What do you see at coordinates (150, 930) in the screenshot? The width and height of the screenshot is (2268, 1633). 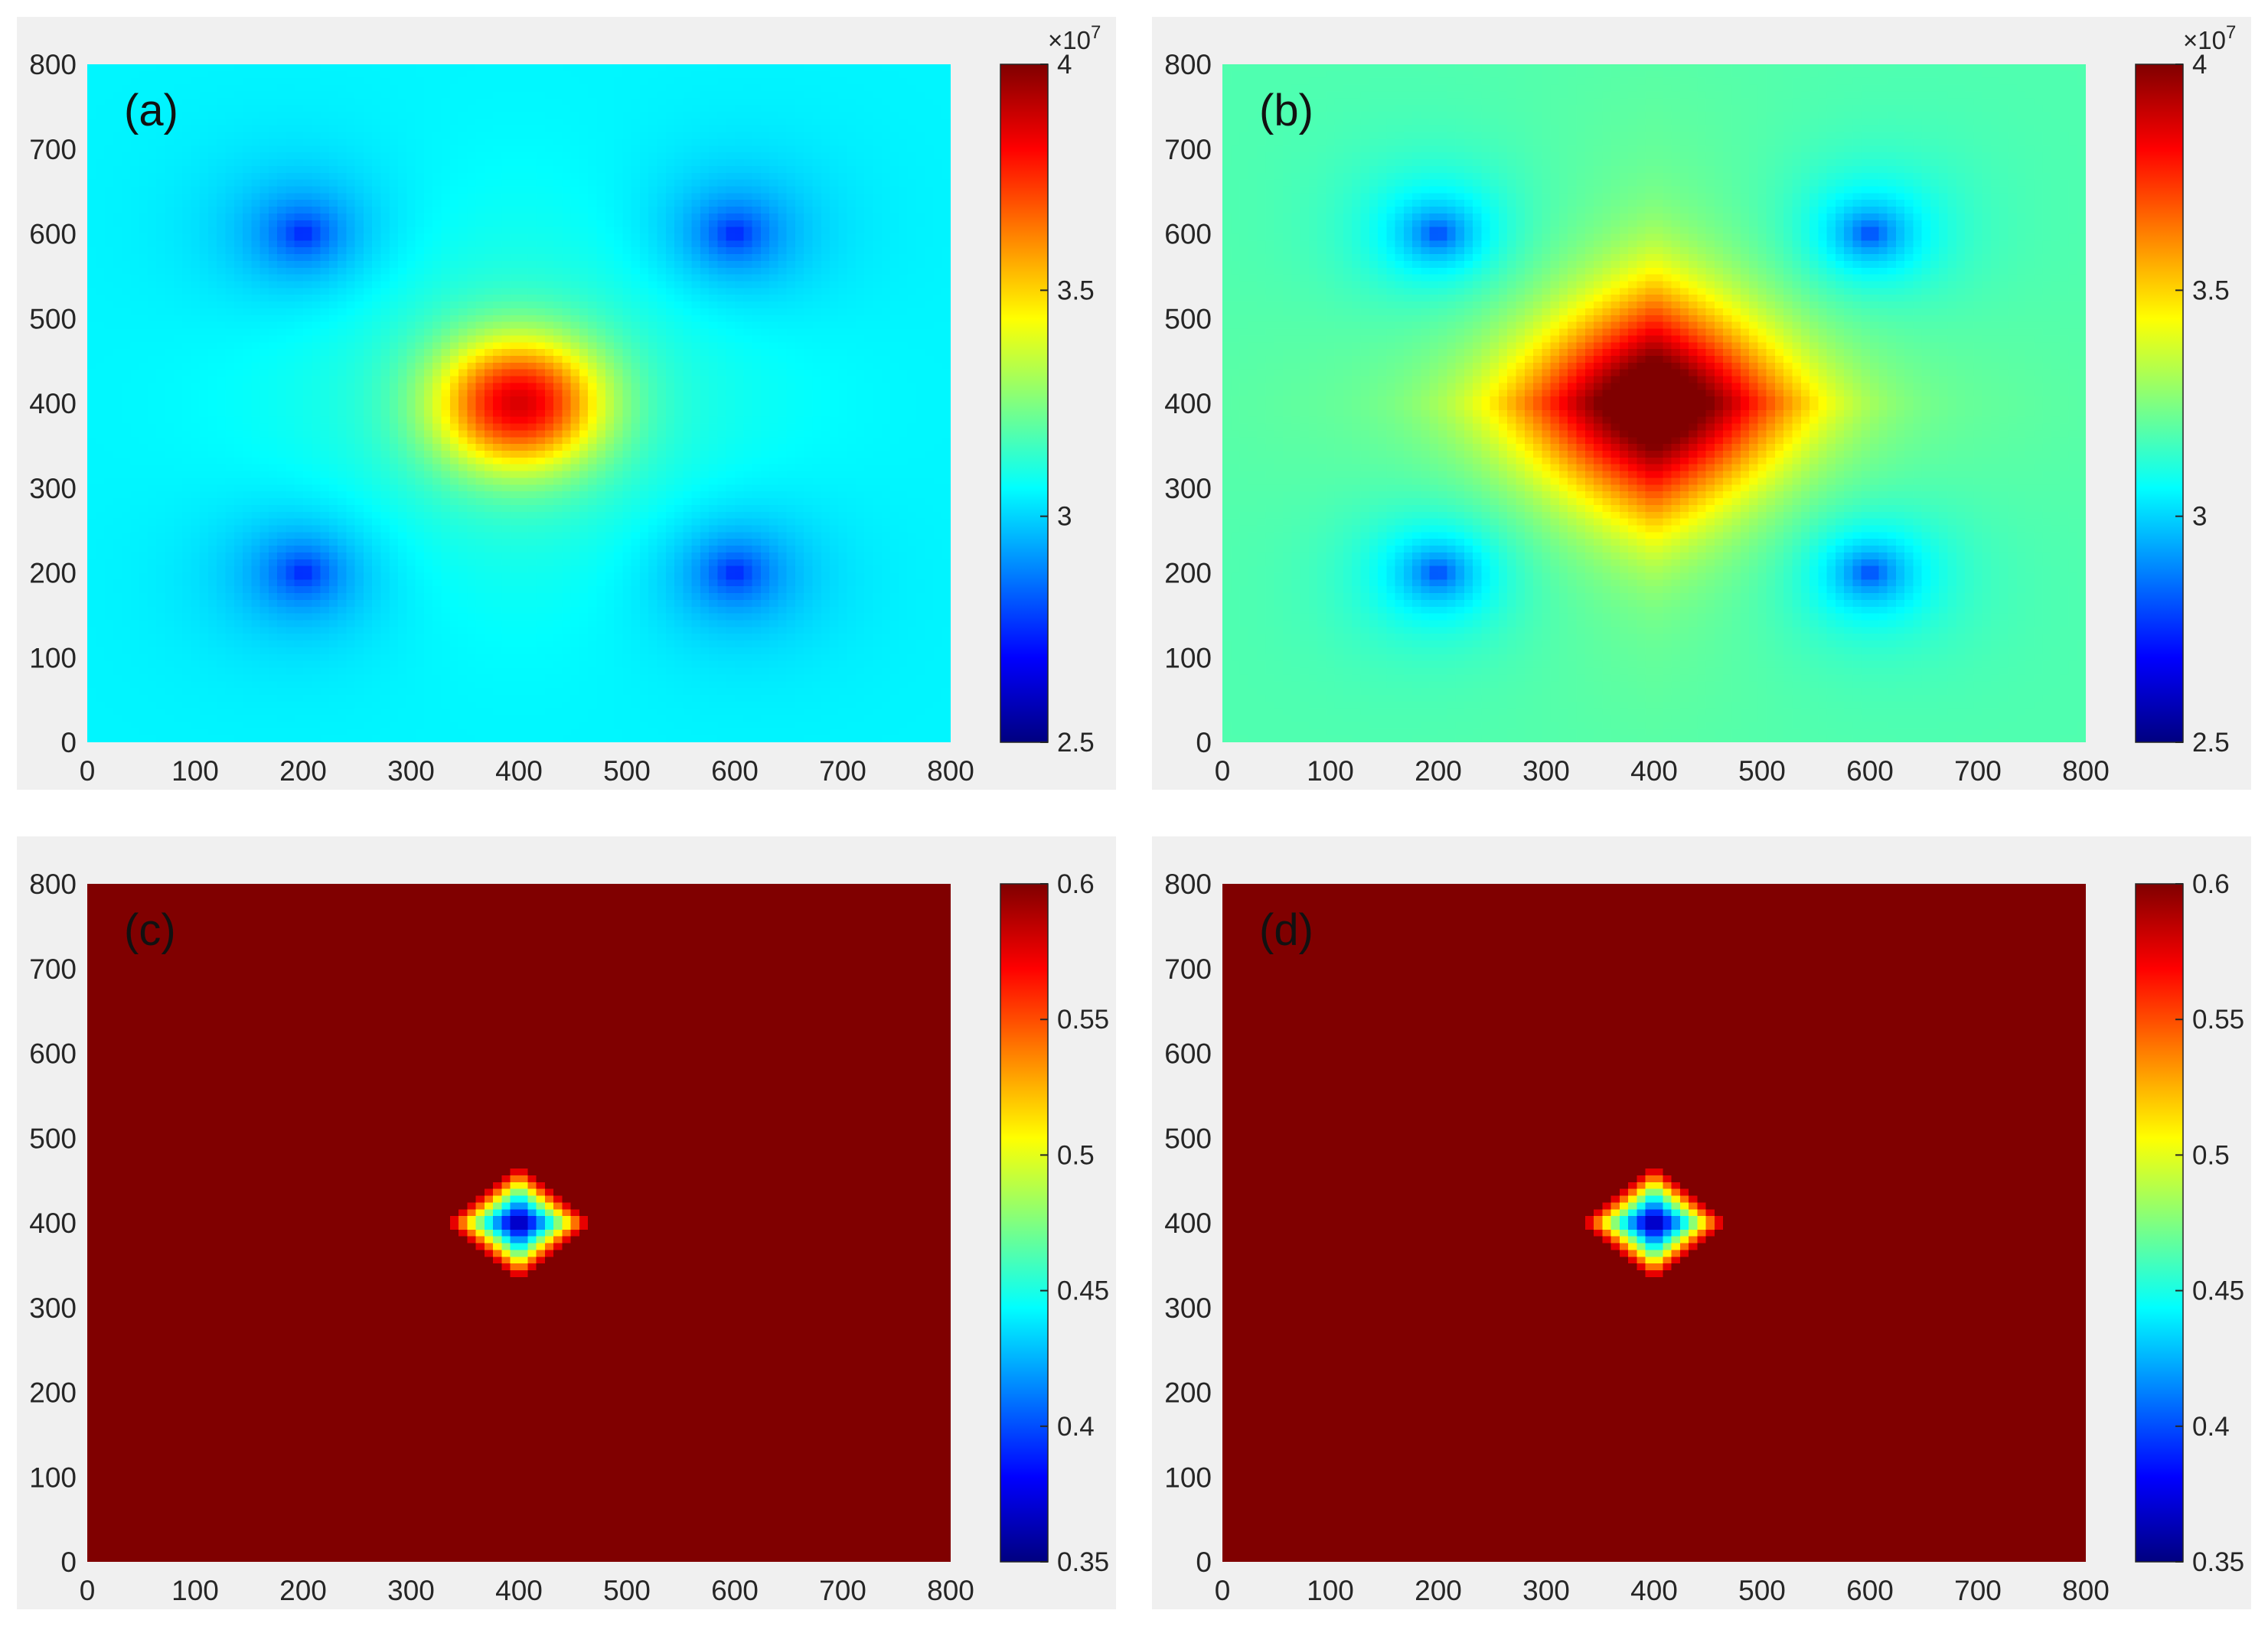 I see `panel-label: (c)` at bounding box center [150, 930].